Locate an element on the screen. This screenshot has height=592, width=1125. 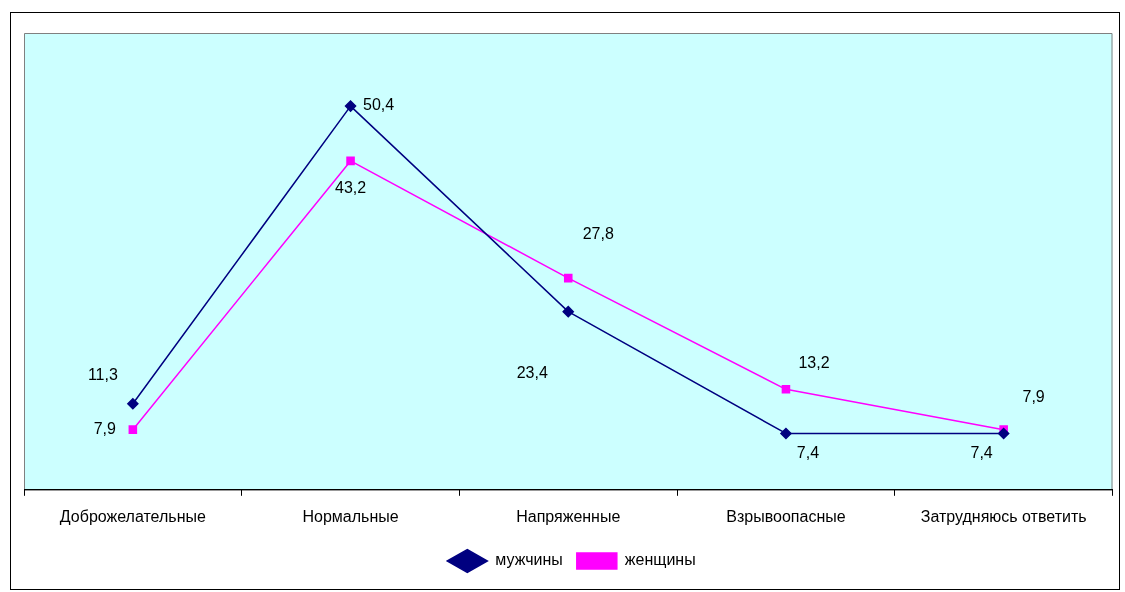
x-tick-label: Затрудняюсь ответить is located at coordinates (1003, 516).